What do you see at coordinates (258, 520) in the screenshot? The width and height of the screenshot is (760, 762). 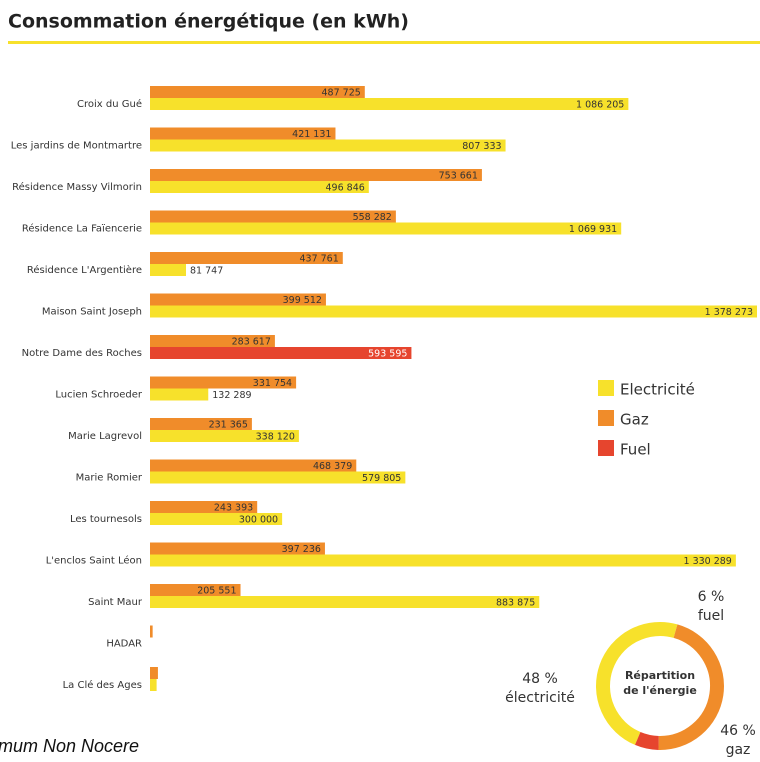 I see `value-label: 300 000` at bounding box center [258, 520].